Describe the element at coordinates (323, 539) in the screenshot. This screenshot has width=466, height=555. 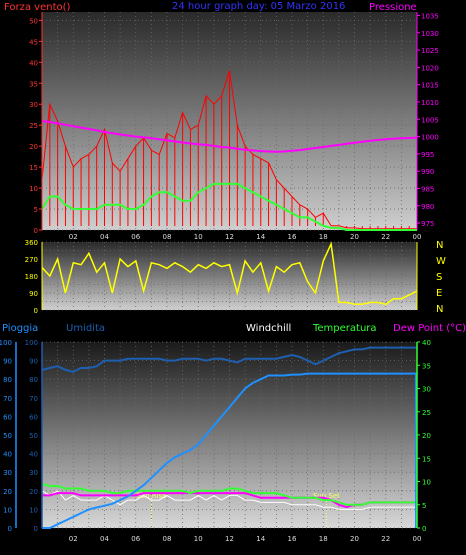
I see `climate-x-tick: 18` at that location.